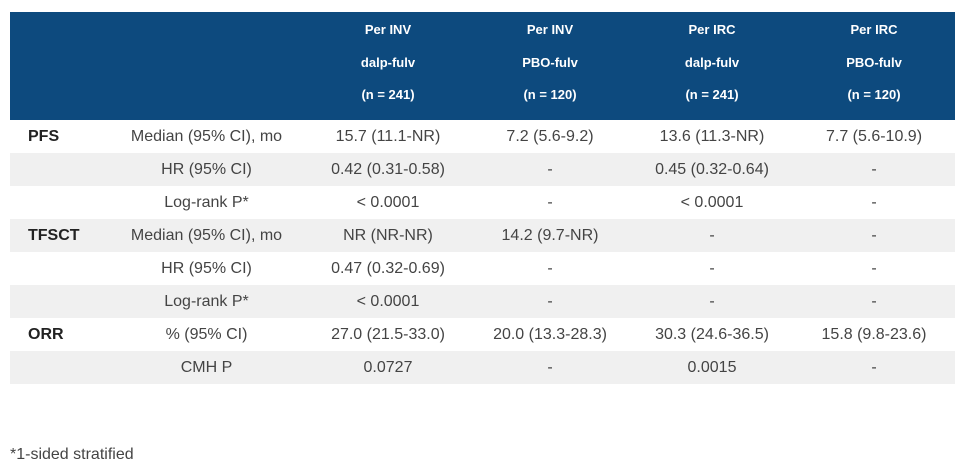 This screenshot has height=475, width=972. What do you see at coordinates (550, 136) in the screenshot?
I see `cell-value: 7.2 (5.6-9.2)` at bounding box center [550, 136].